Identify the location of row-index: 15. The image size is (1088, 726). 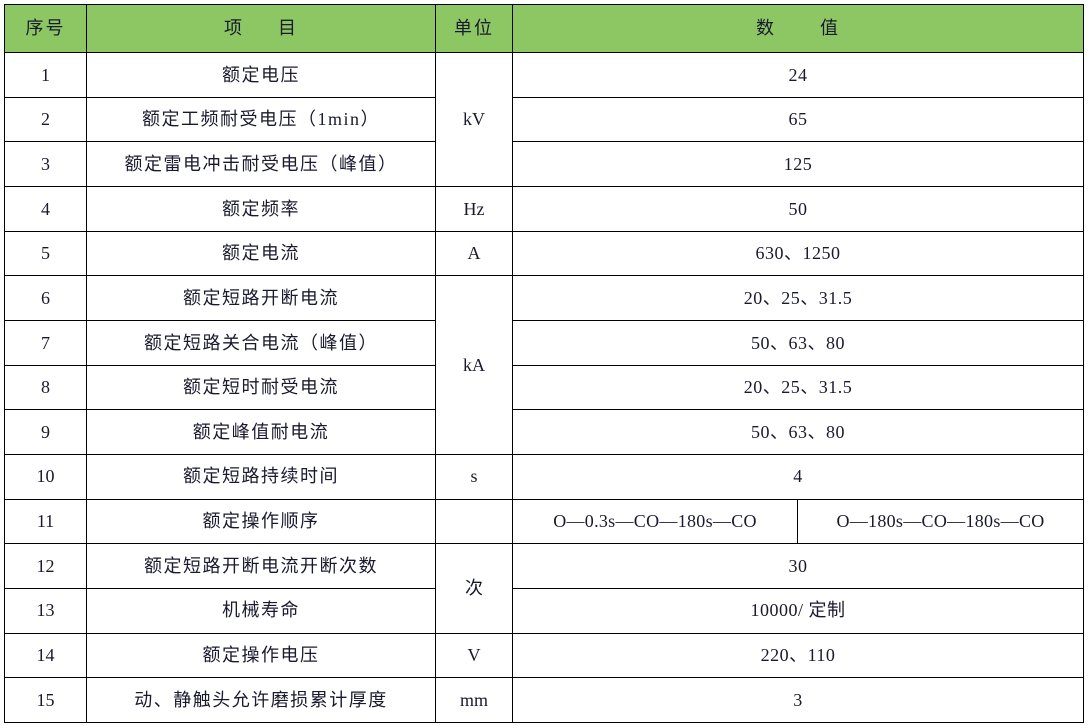
(45, 700).